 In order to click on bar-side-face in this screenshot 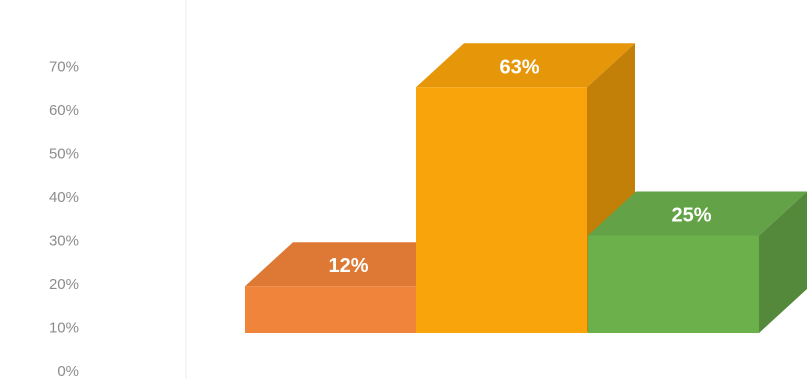, I will do `click(783, 262)`.